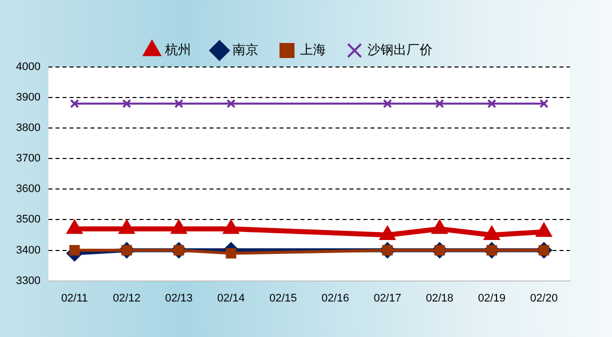  I want to click on x-tick-label: 02/13, so click(179, 298).